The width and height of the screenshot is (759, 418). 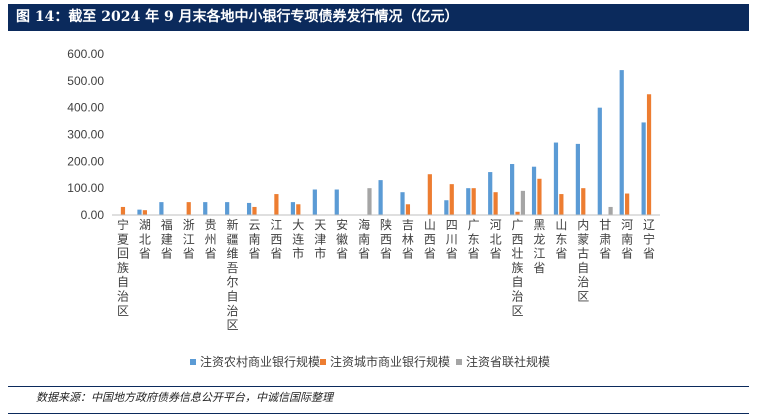 What do you see at coordinates (85, 54) in the screenshot?
I see `y-tick-label: 600.00` at bounding box center [85, 54].